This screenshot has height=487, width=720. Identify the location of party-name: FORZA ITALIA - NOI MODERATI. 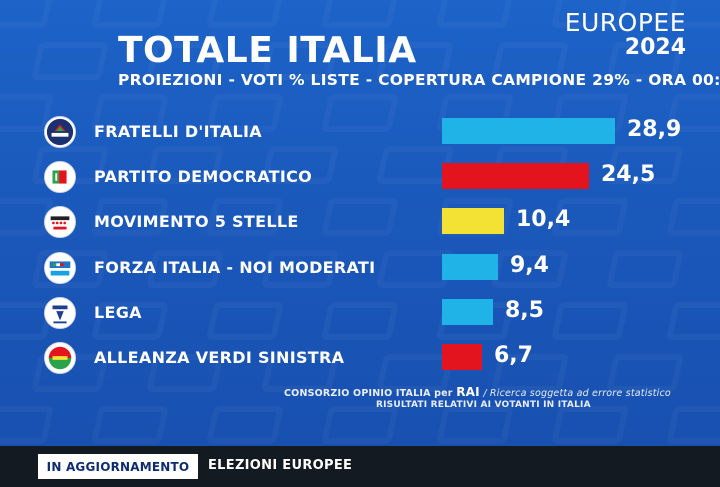
(235, 267).